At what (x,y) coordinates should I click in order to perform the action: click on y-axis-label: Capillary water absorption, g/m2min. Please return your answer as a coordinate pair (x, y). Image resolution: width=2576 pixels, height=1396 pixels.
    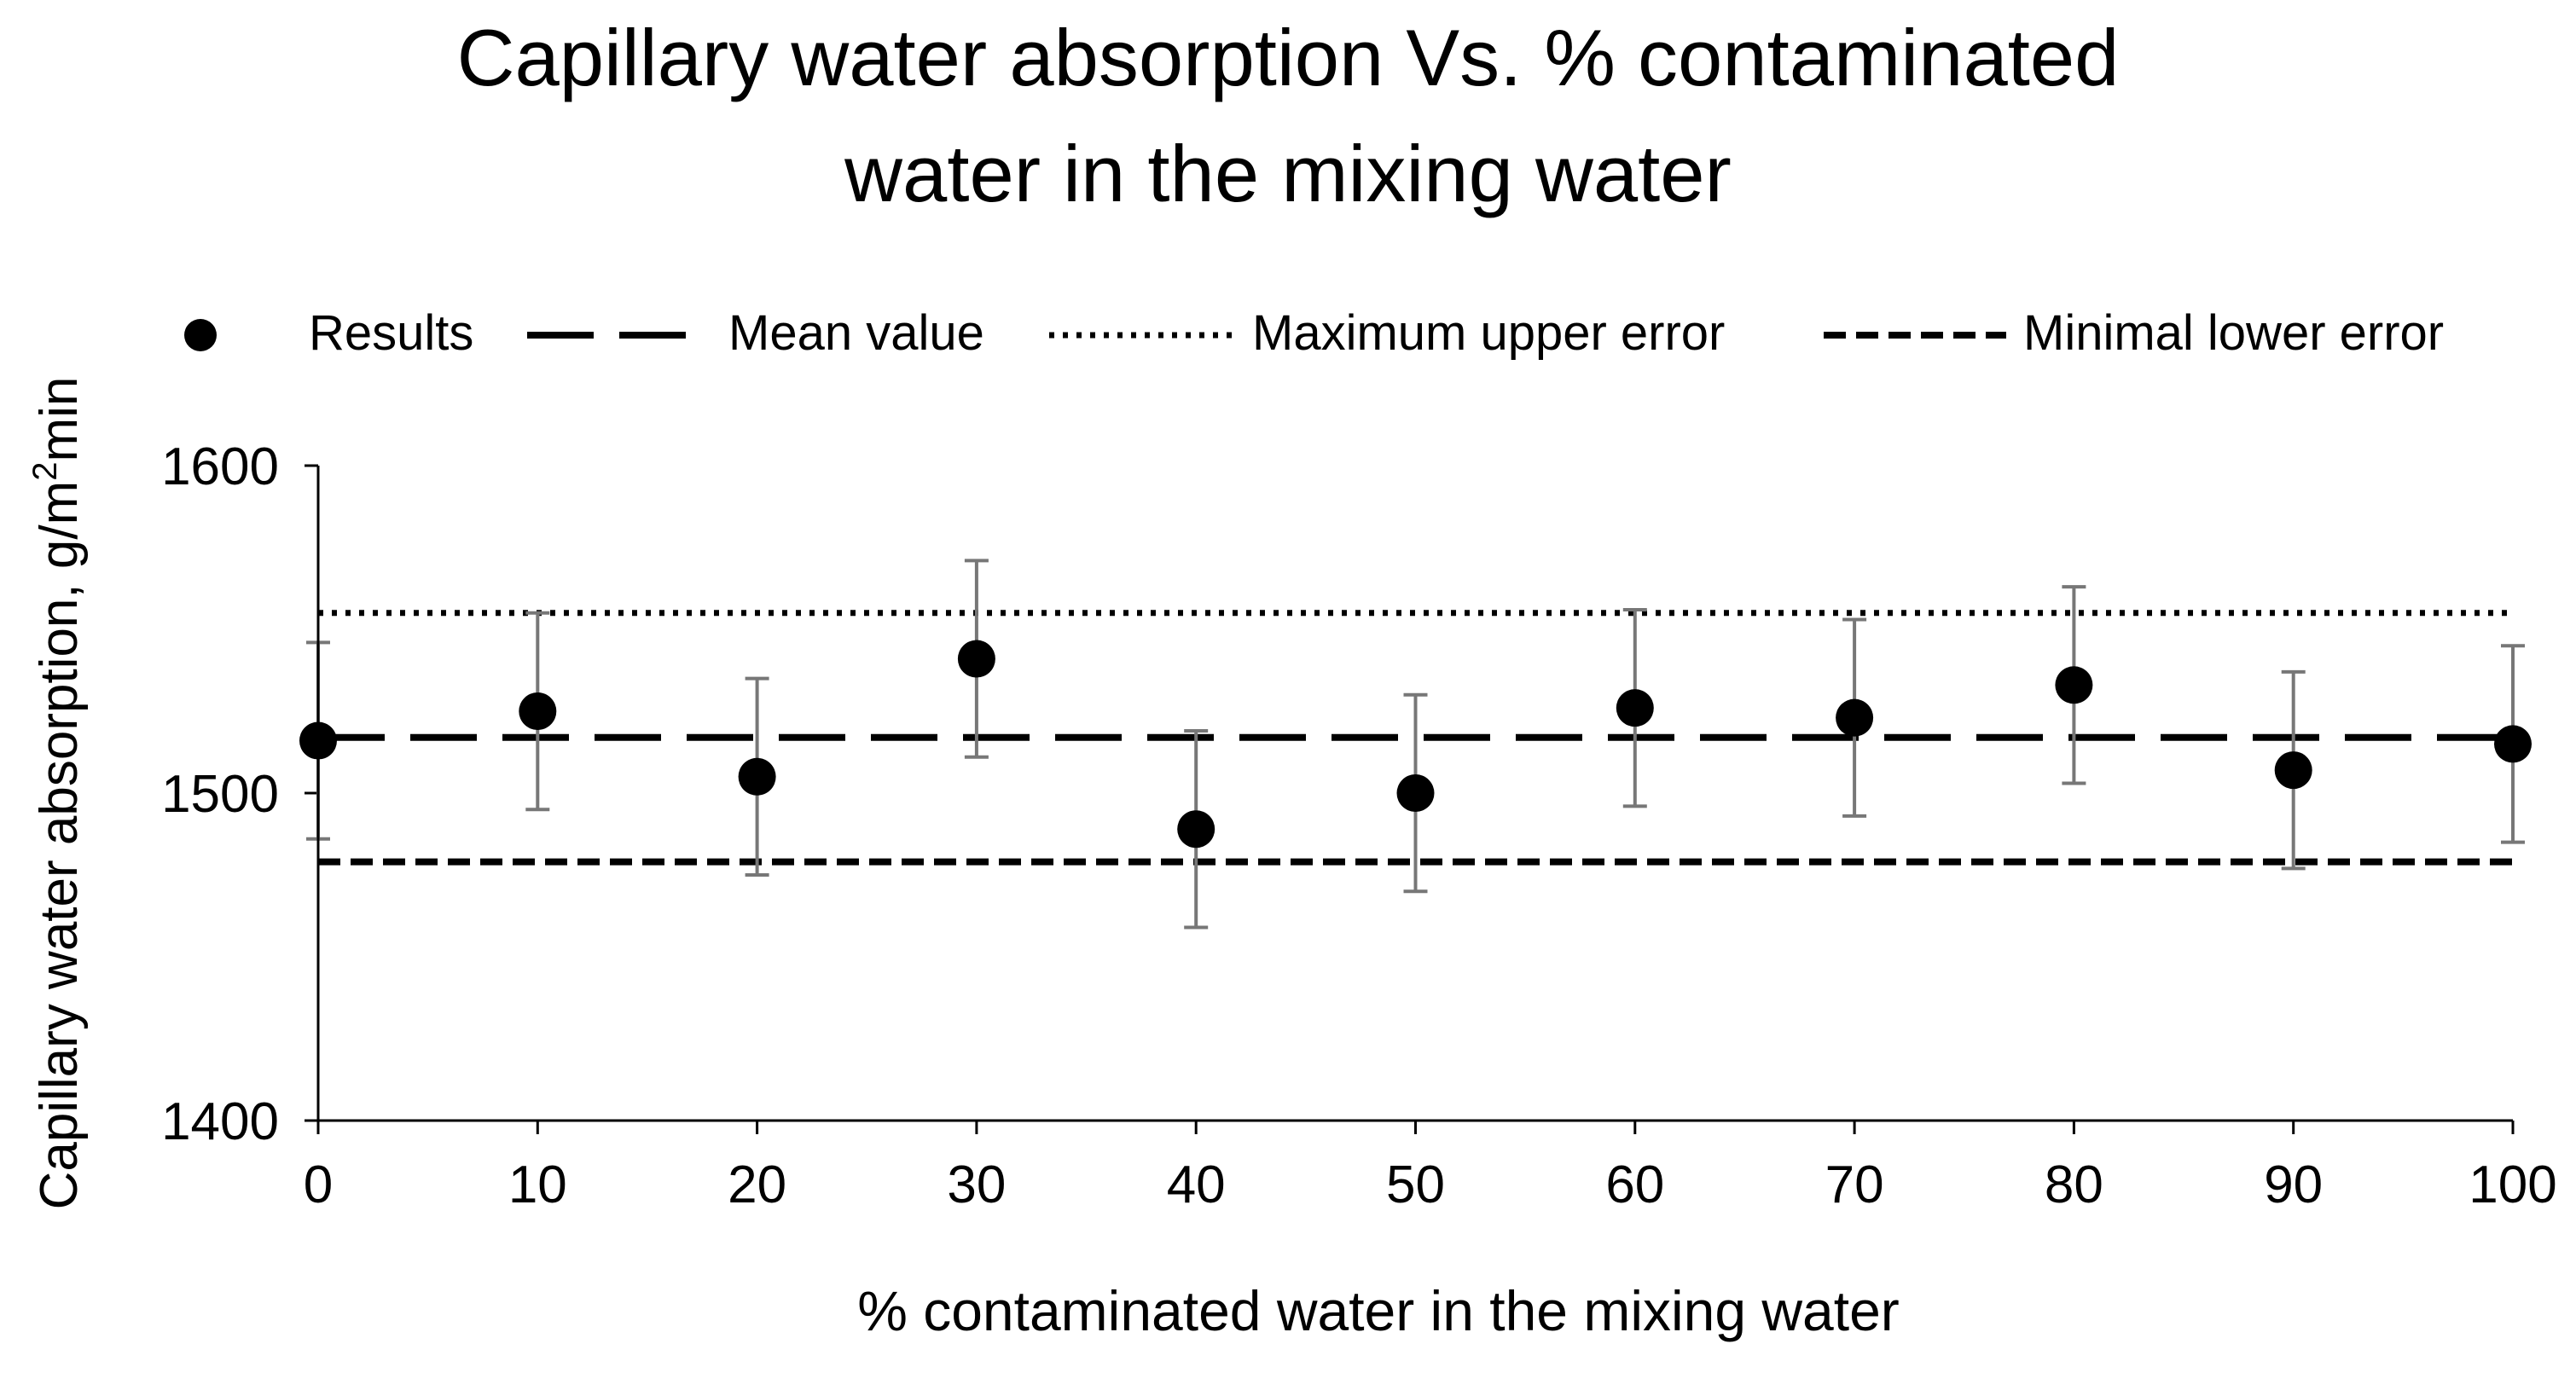
    Looking at the image, I should click on (57, 793).